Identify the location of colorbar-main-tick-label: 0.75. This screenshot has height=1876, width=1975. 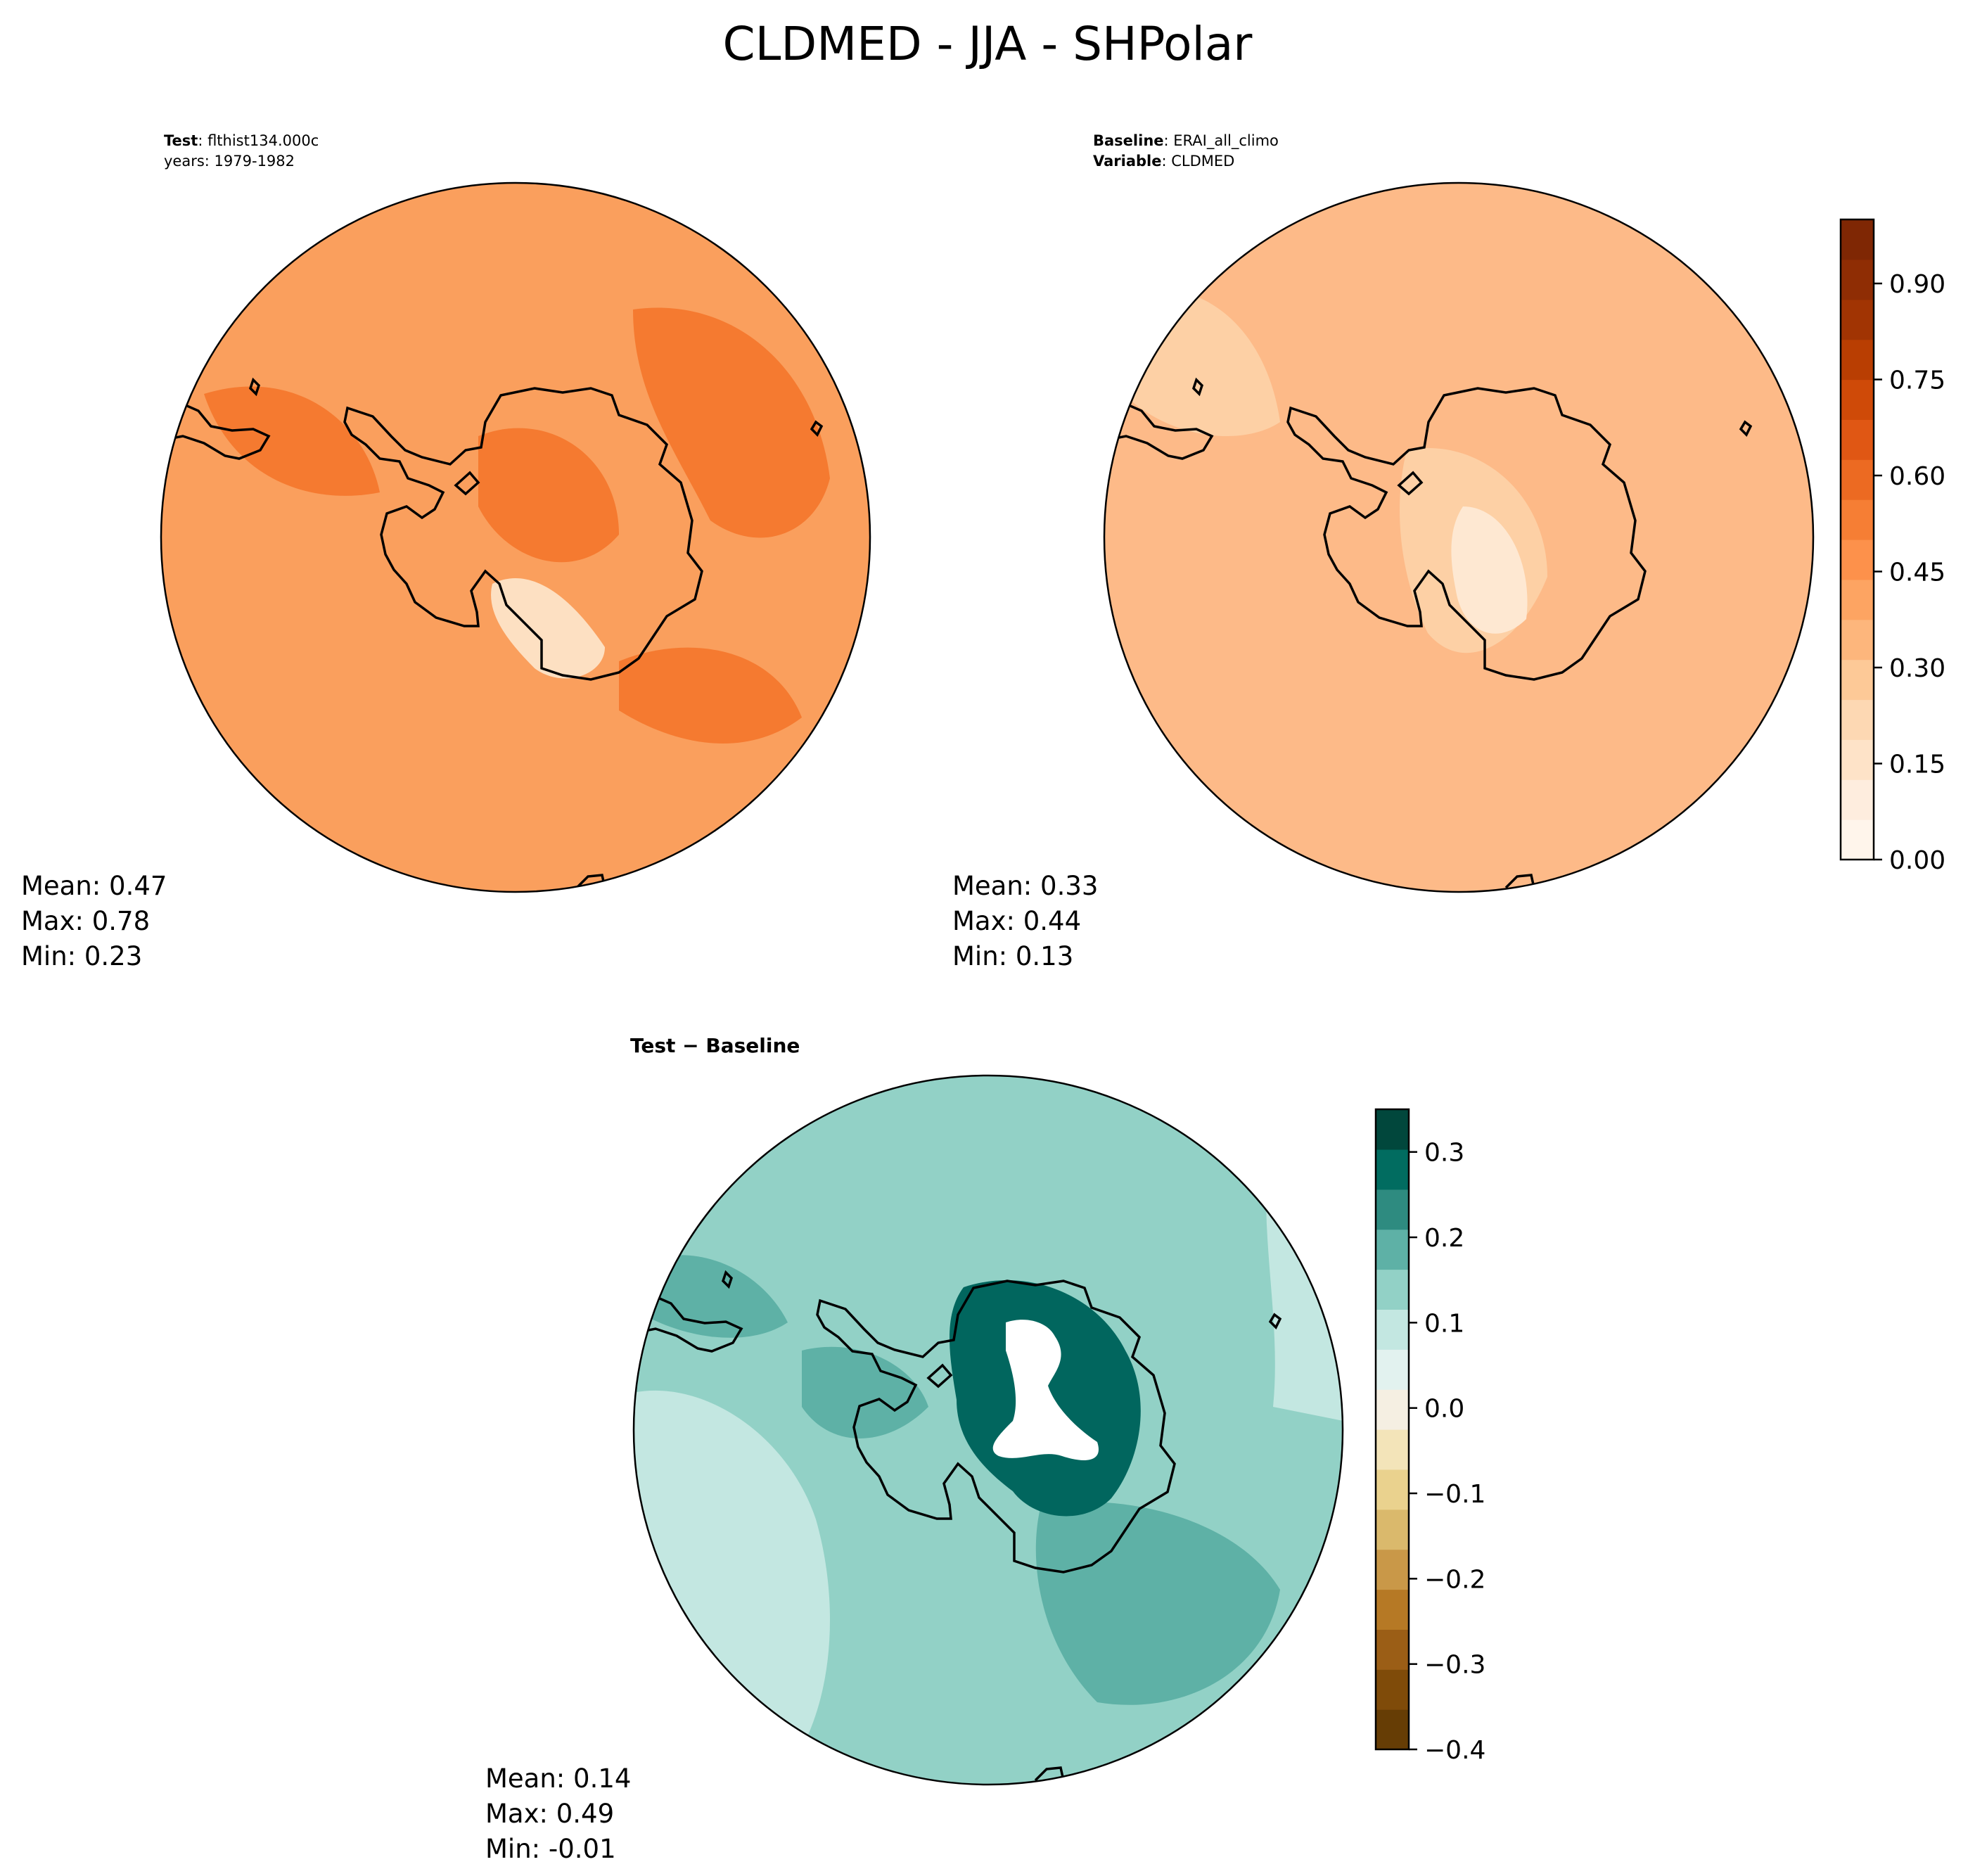
(1917, 381).